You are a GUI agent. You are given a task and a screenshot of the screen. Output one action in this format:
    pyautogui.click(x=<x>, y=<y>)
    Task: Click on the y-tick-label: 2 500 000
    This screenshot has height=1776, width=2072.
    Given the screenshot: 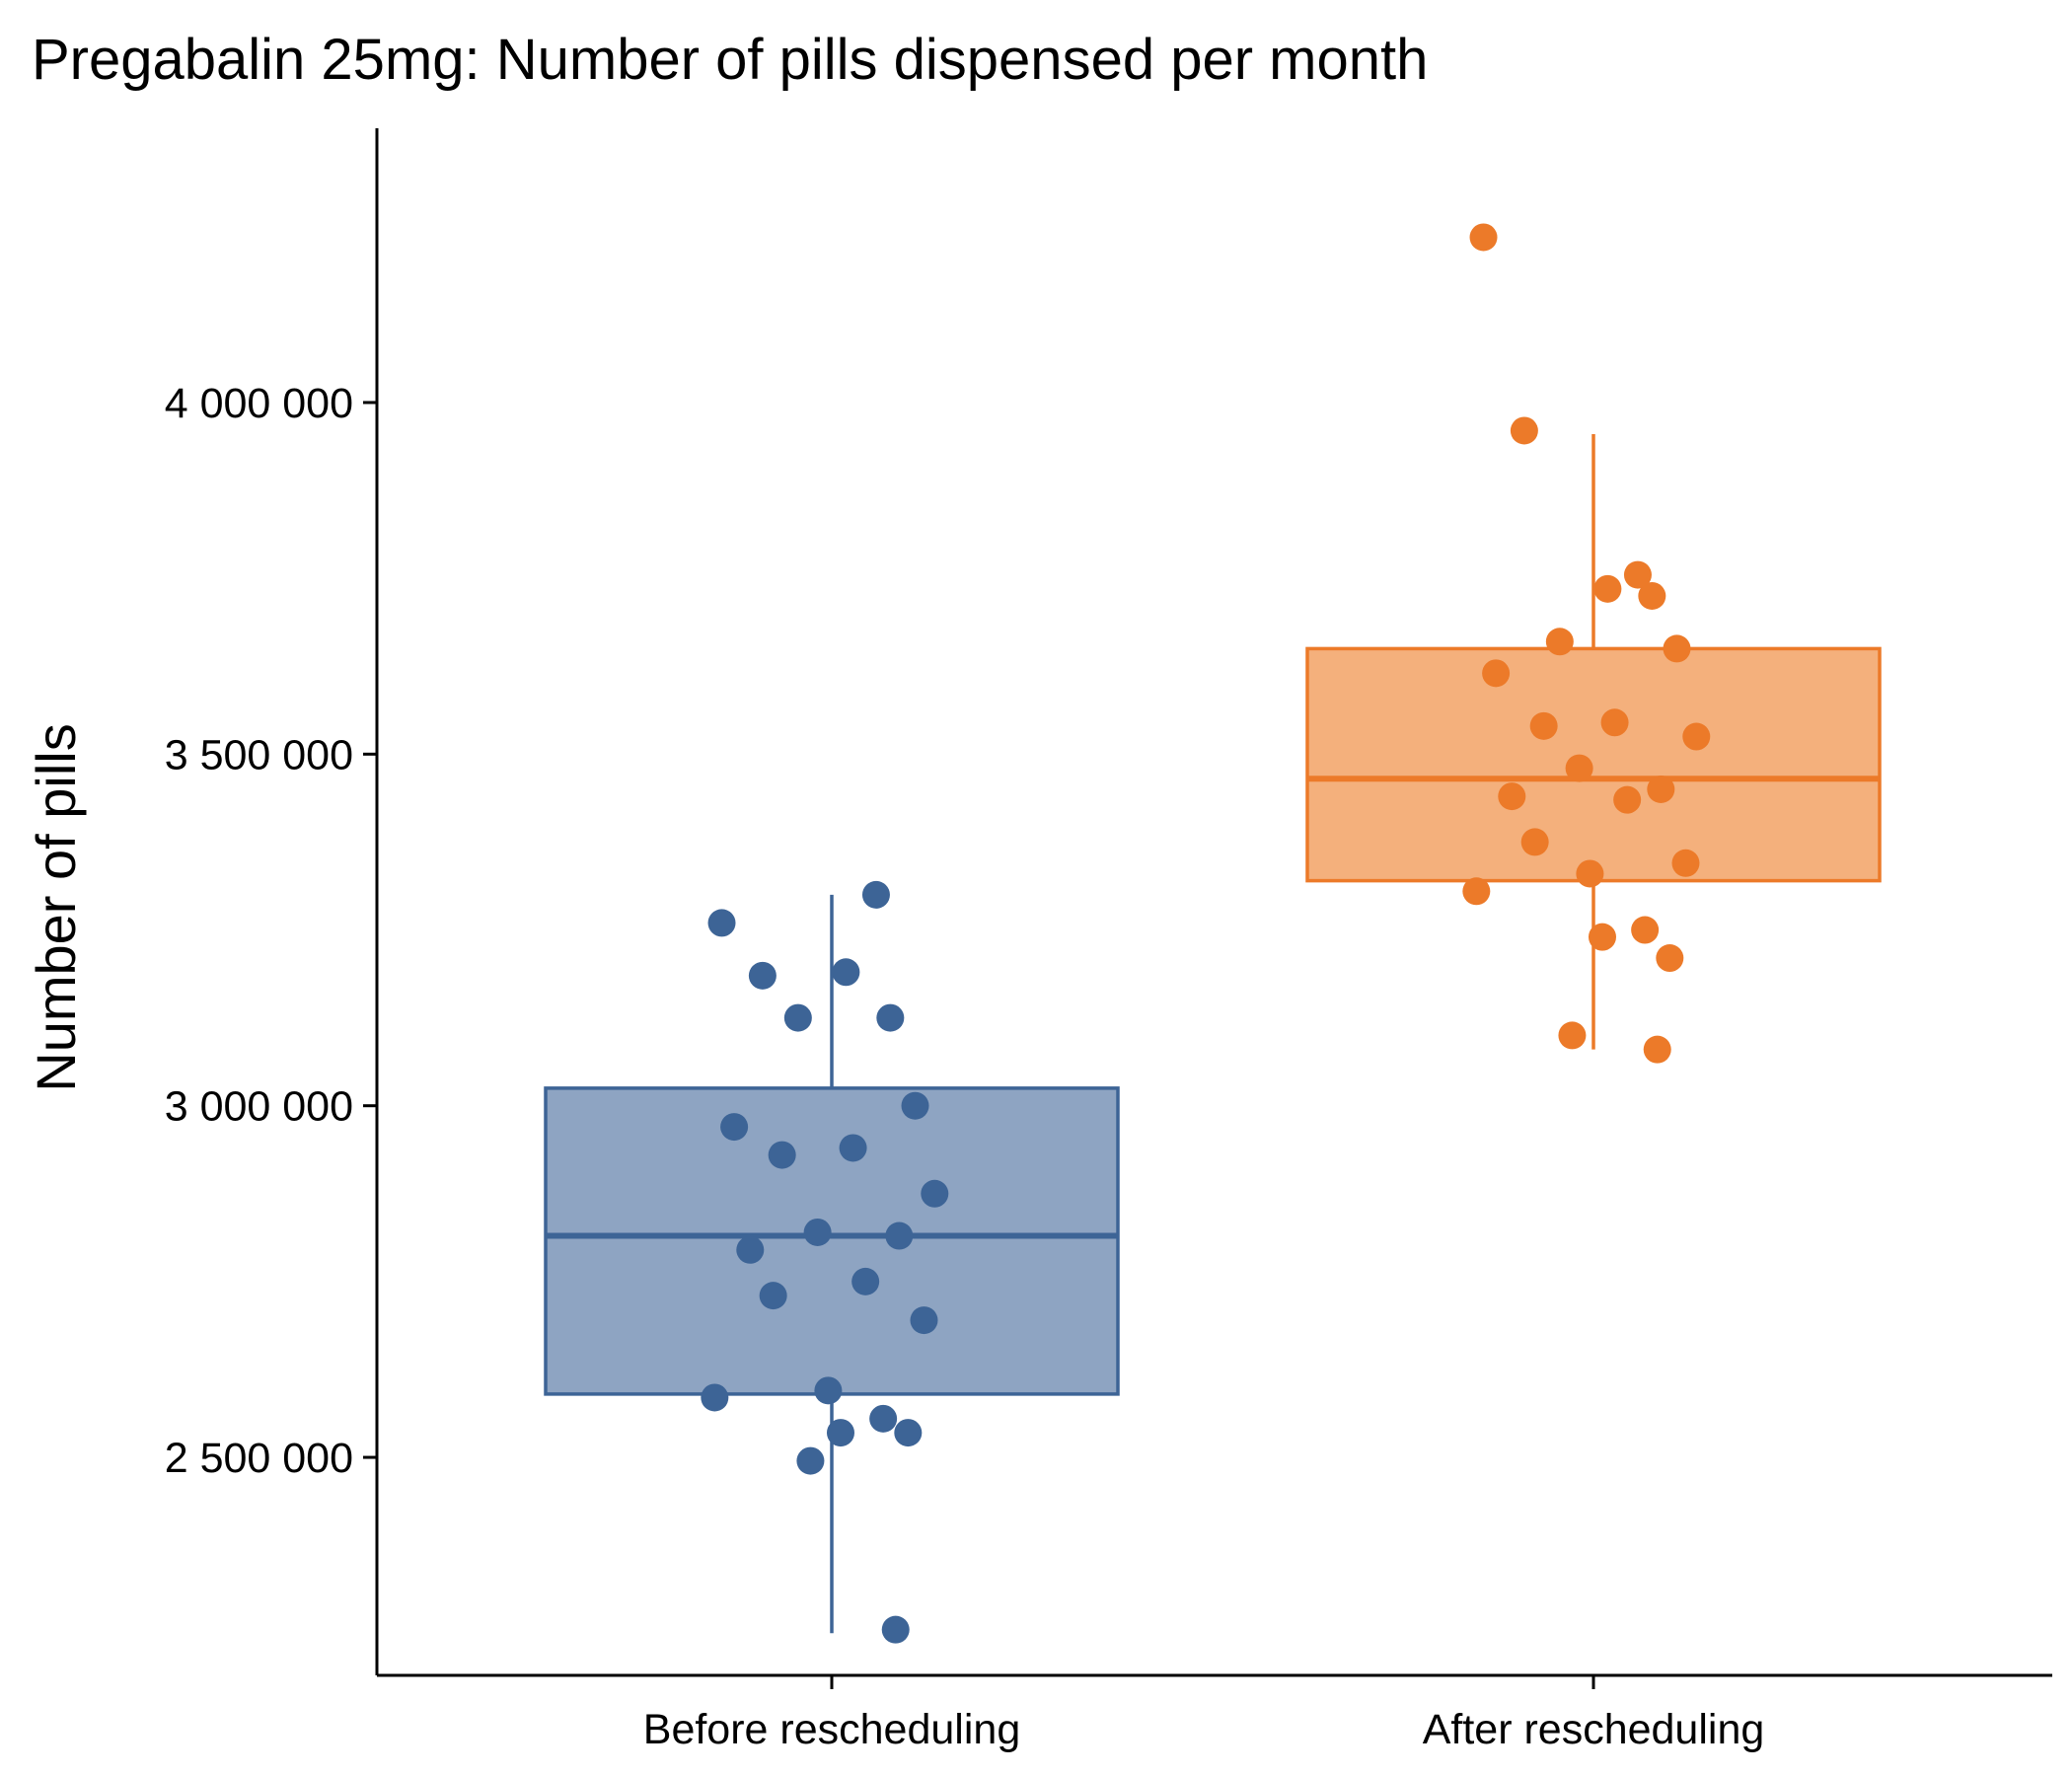 What is the action you would take?
    pyautogui.click(x=259, y=1459)
    